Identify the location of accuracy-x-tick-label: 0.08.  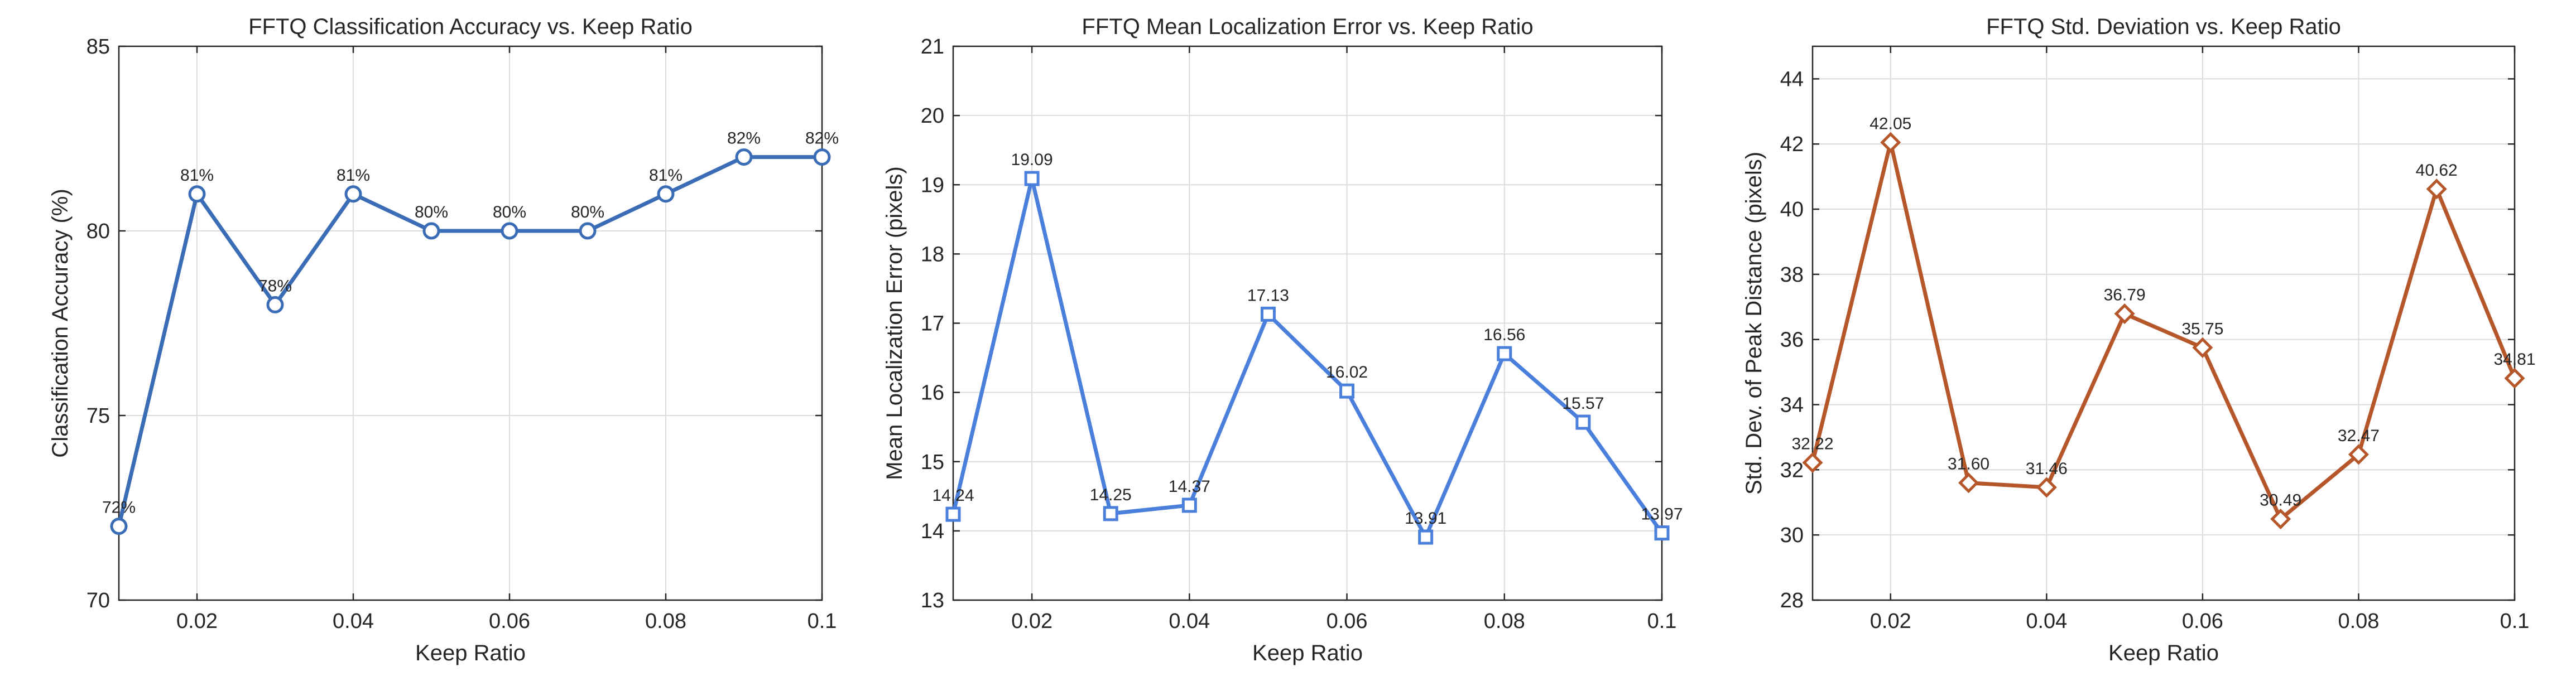
(665, 621).